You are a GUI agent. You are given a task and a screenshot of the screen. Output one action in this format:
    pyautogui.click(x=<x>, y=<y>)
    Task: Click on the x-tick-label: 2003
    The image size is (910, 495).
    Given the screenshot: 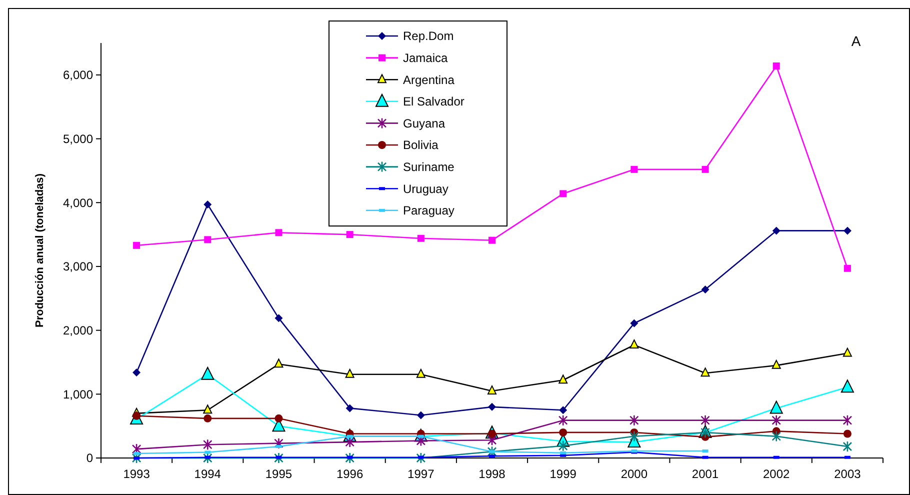 What is the action you would take?
    pyautogui.click(x=848, y=474)
    